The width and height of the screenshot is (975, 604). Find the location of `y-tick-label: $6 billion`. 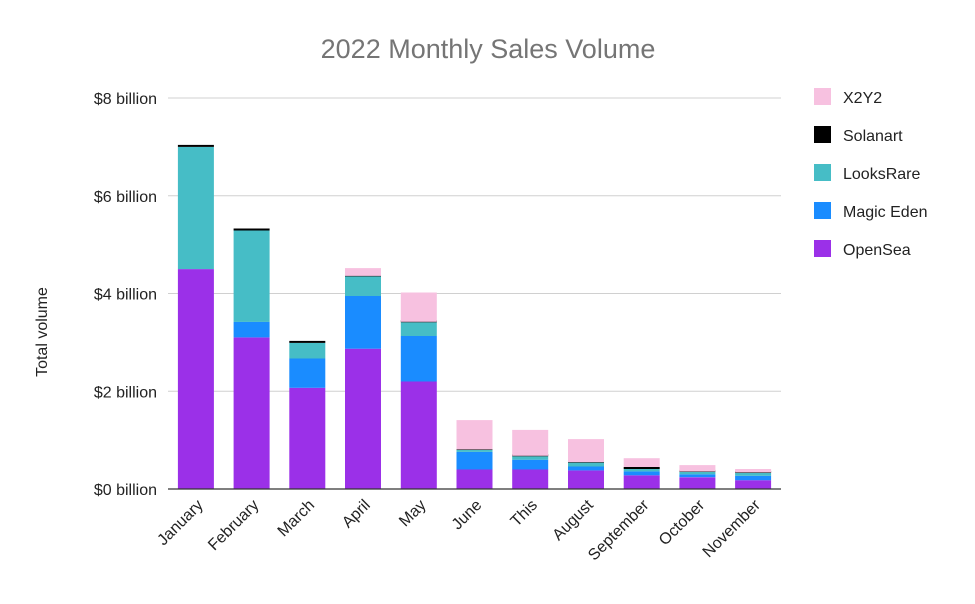

y-tick-label: $6 billion is located at coordinates (125, 197).